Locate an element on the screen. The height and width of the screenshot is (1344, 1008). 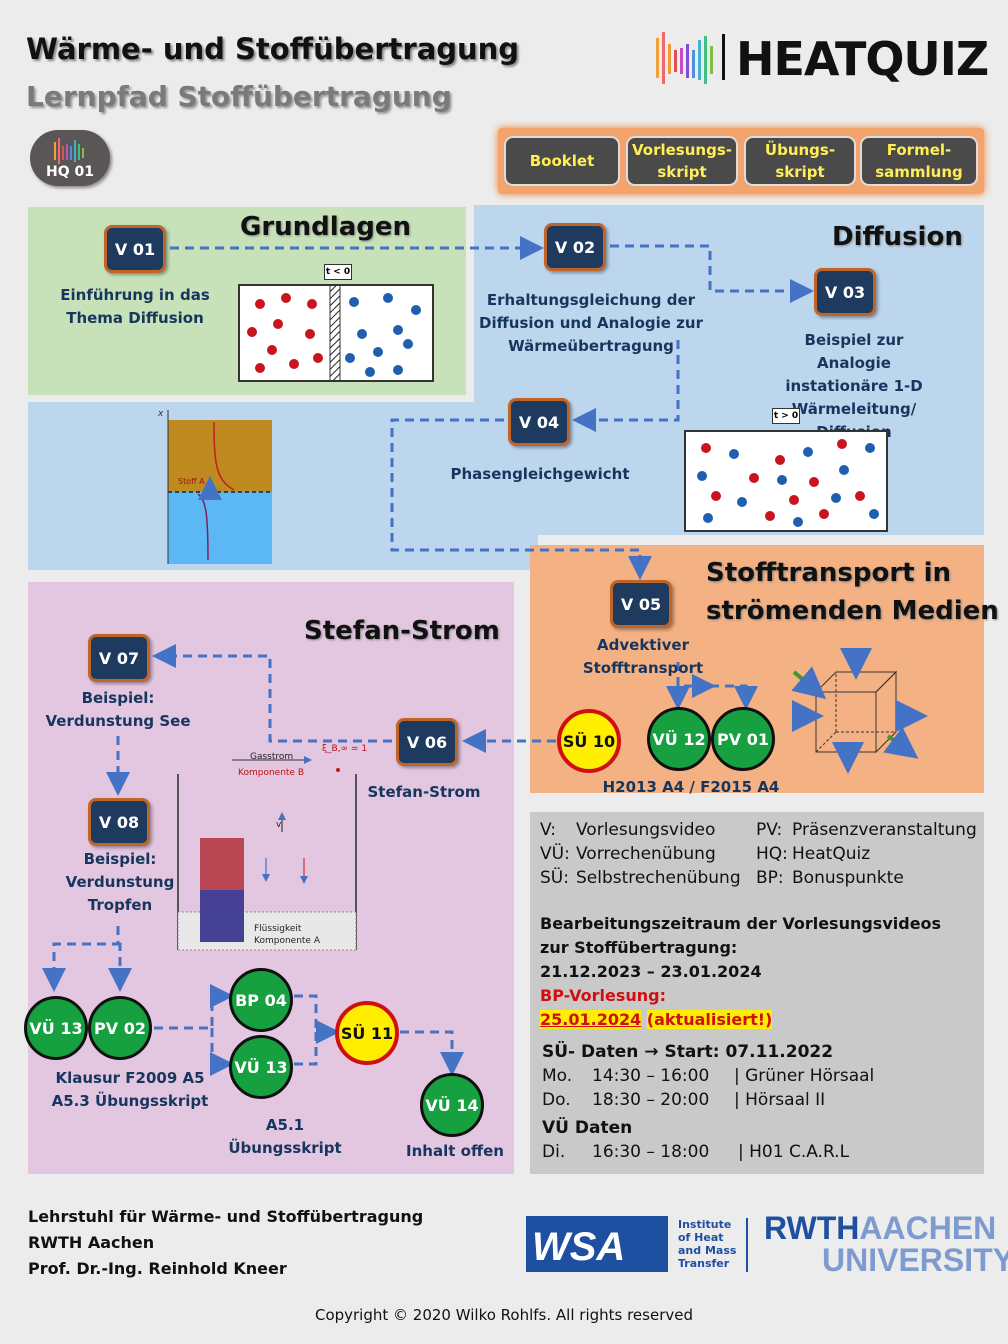
particles-after-illustration is located at coordinates (786, 481).